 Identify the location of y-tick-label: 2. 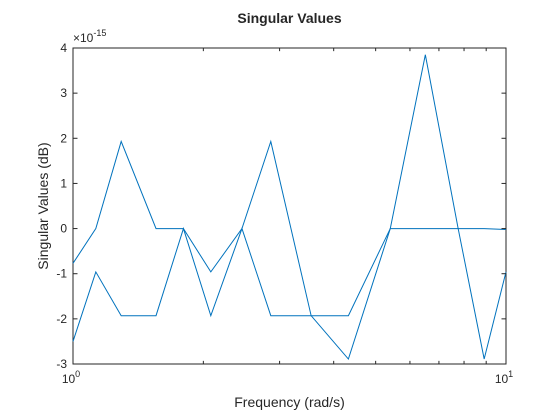
(63, 138).